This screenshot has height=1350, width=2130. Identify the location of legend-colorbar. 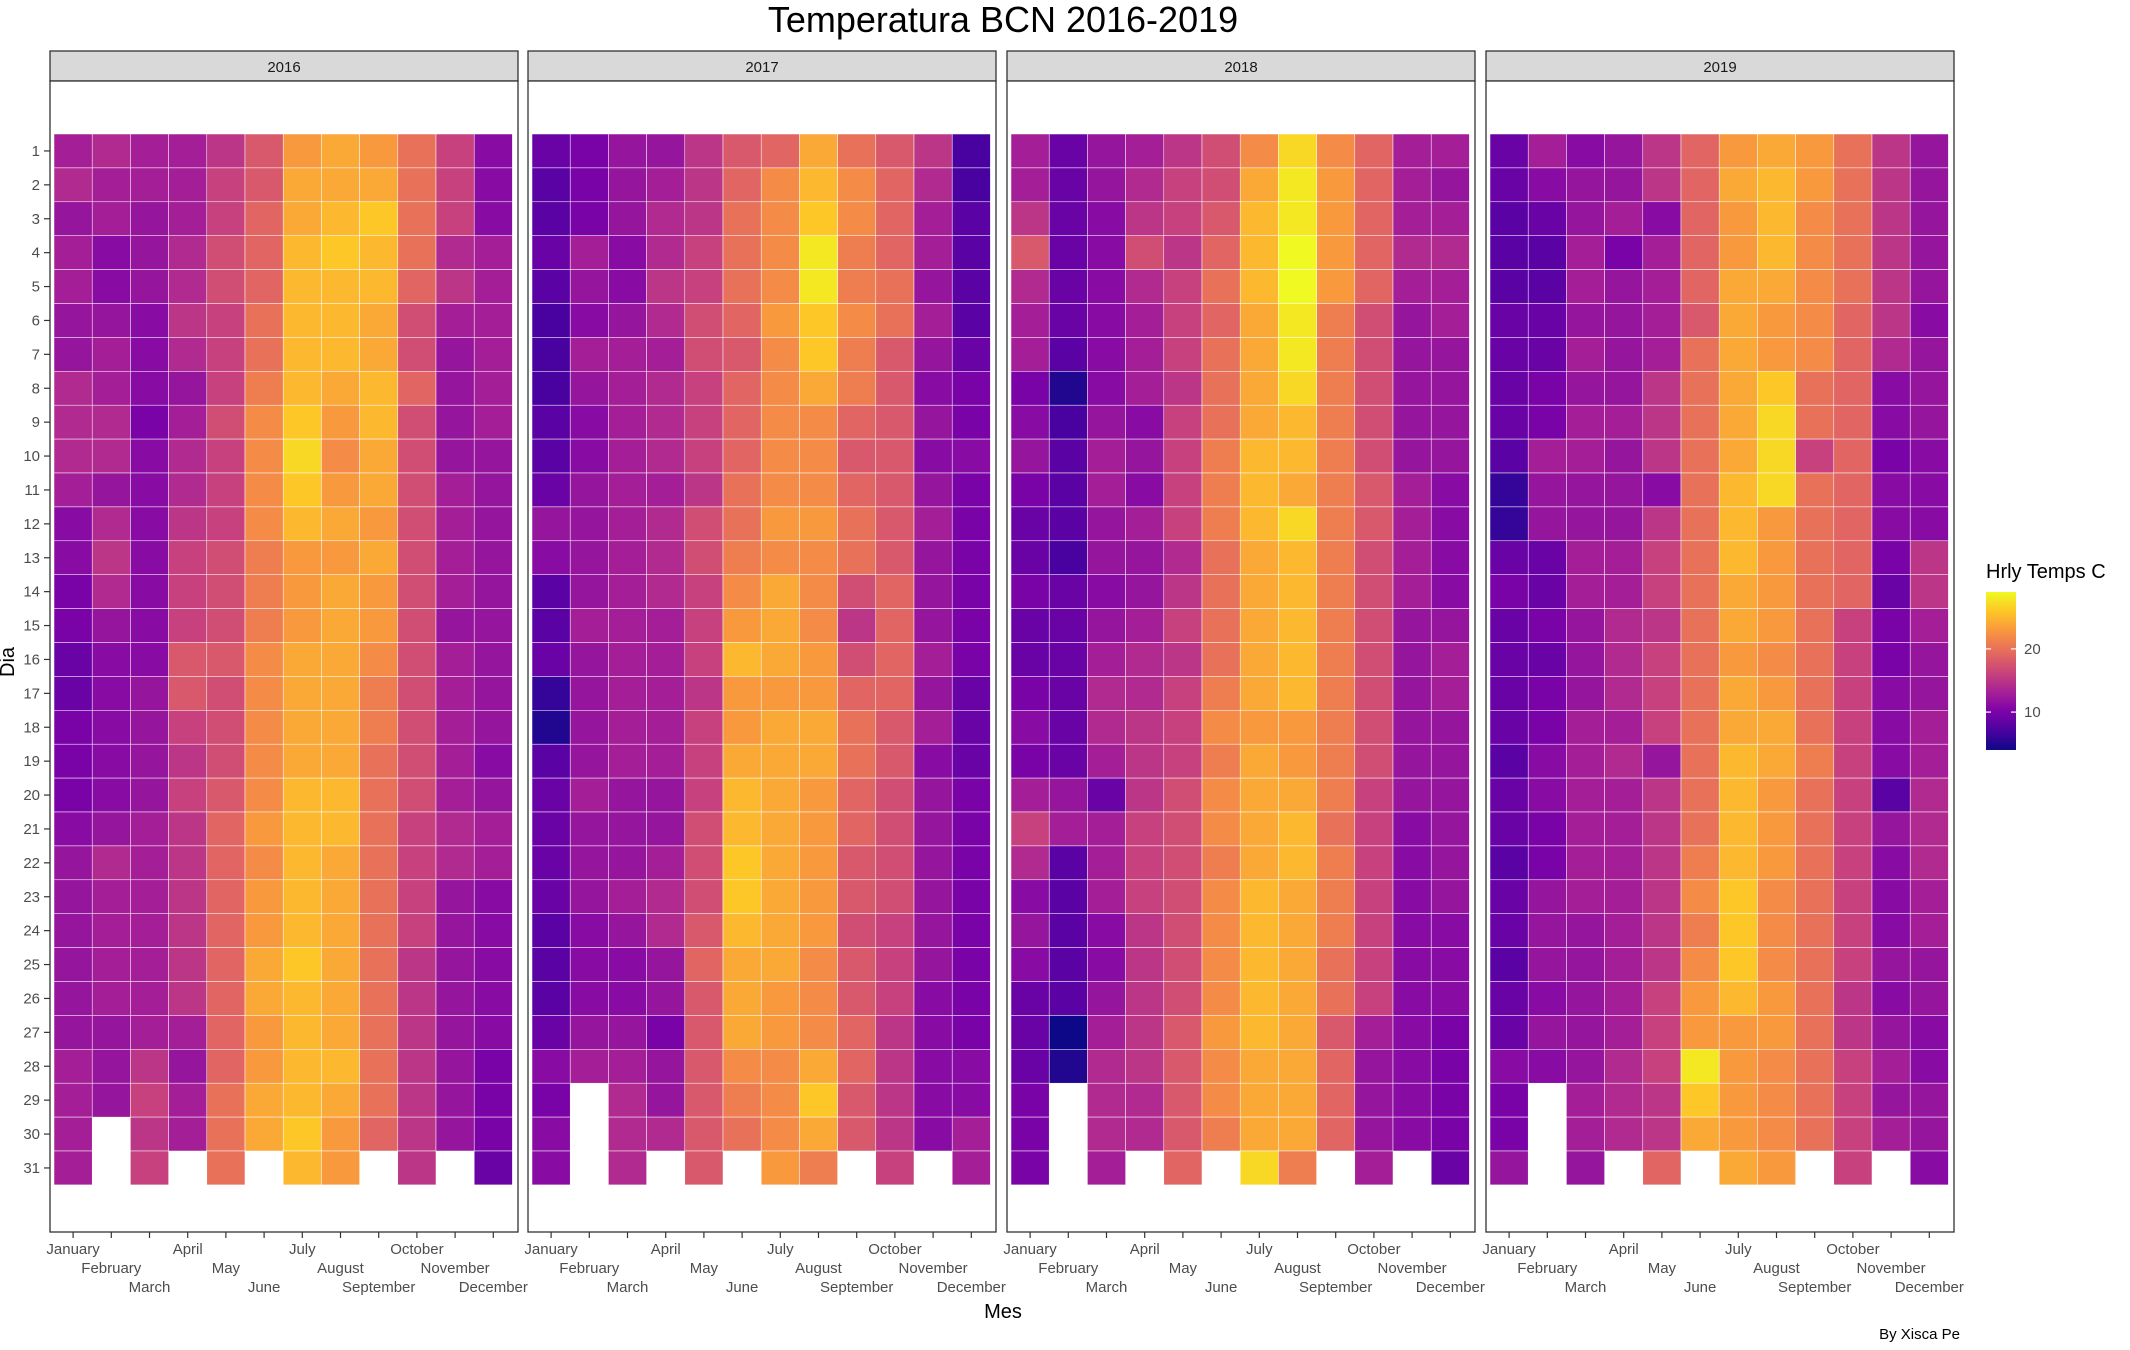
(2001, 671).